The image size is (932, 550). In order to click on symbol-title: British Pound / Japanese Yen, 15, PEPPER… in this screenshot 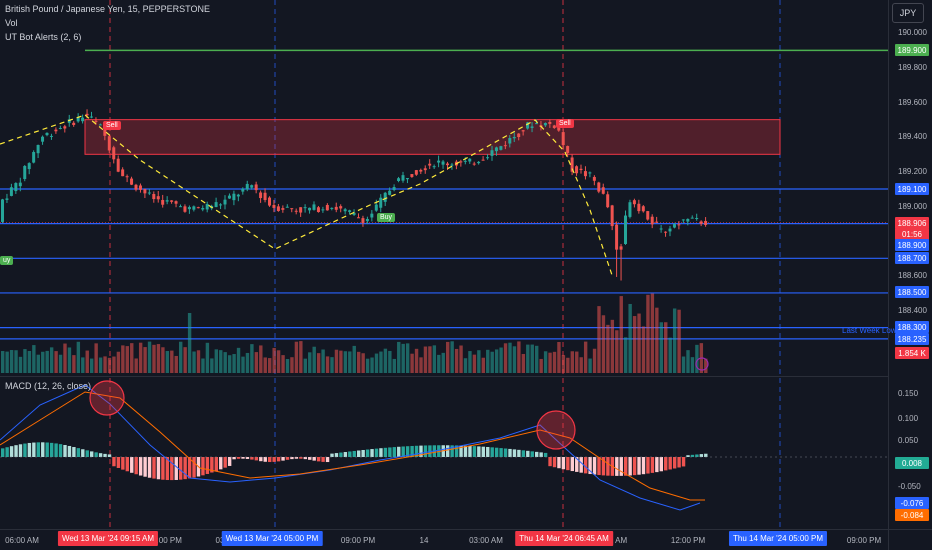, I will do `click(107, 9)`.